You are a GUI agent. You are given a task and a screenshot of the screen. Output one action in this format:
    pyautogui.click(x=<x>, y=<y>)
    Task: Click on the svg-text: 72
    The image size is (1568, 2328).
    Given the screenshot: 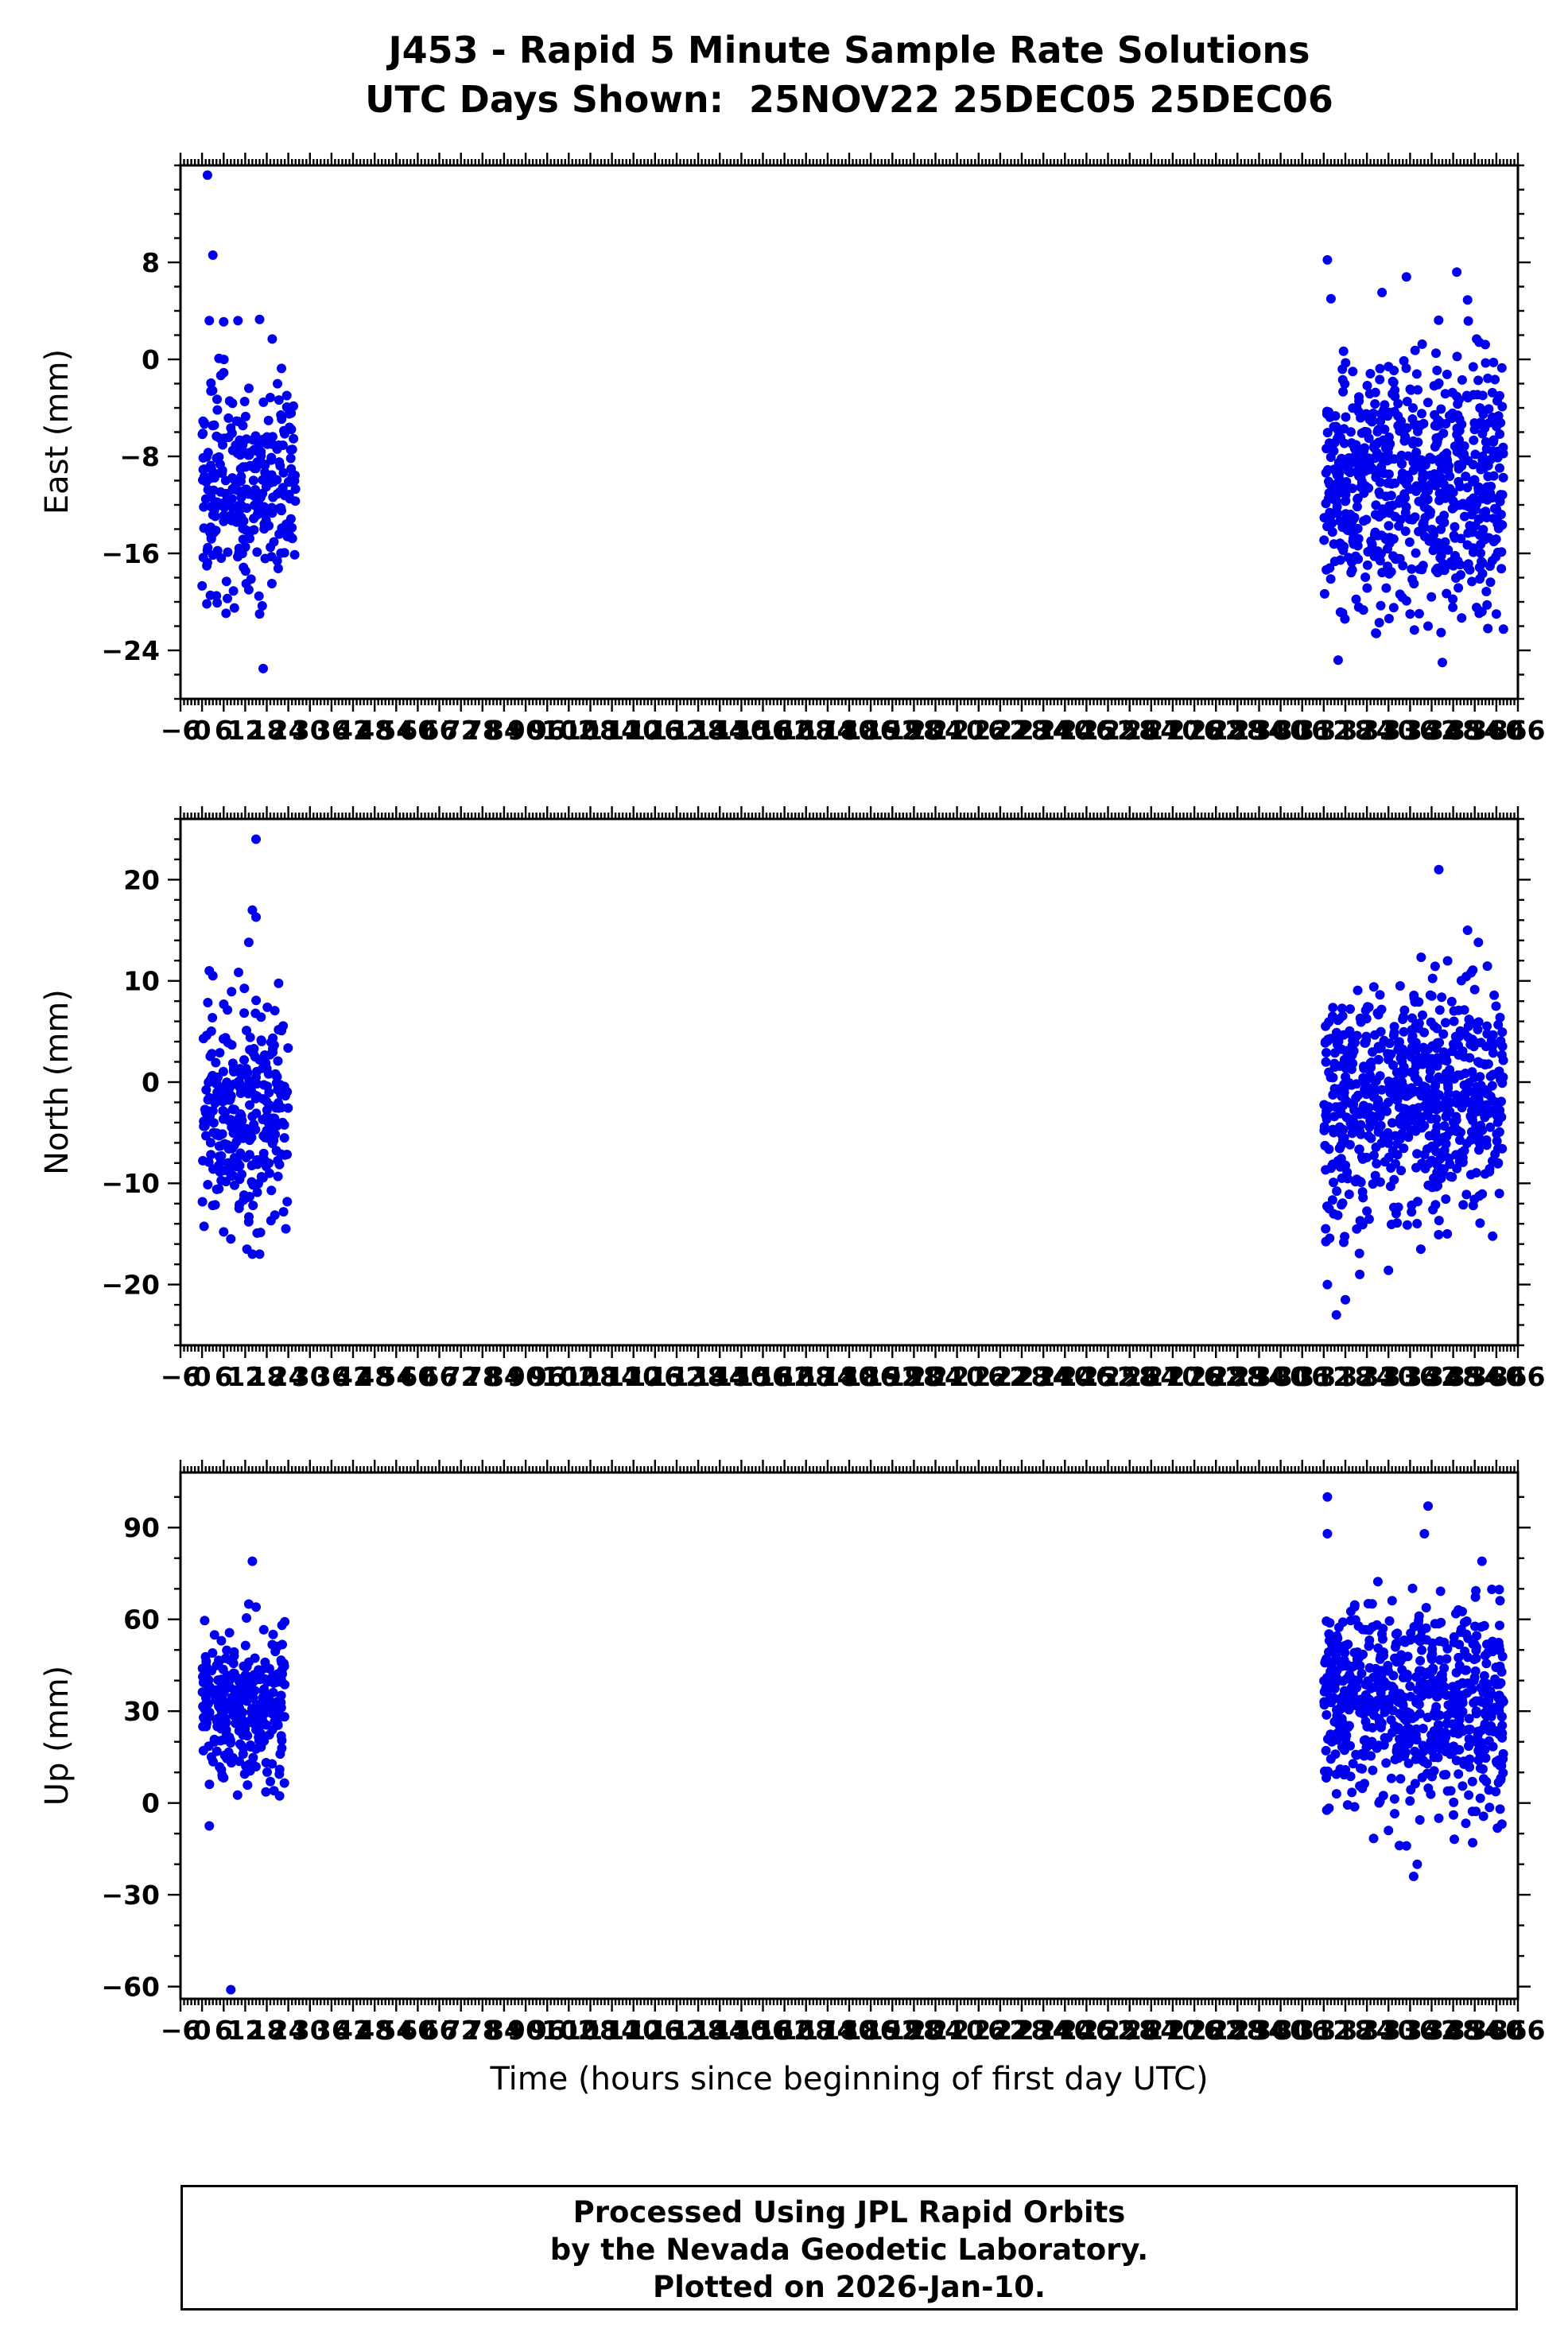 What is the action you would take?
    pyautogui.click(x=461, y=730)
    